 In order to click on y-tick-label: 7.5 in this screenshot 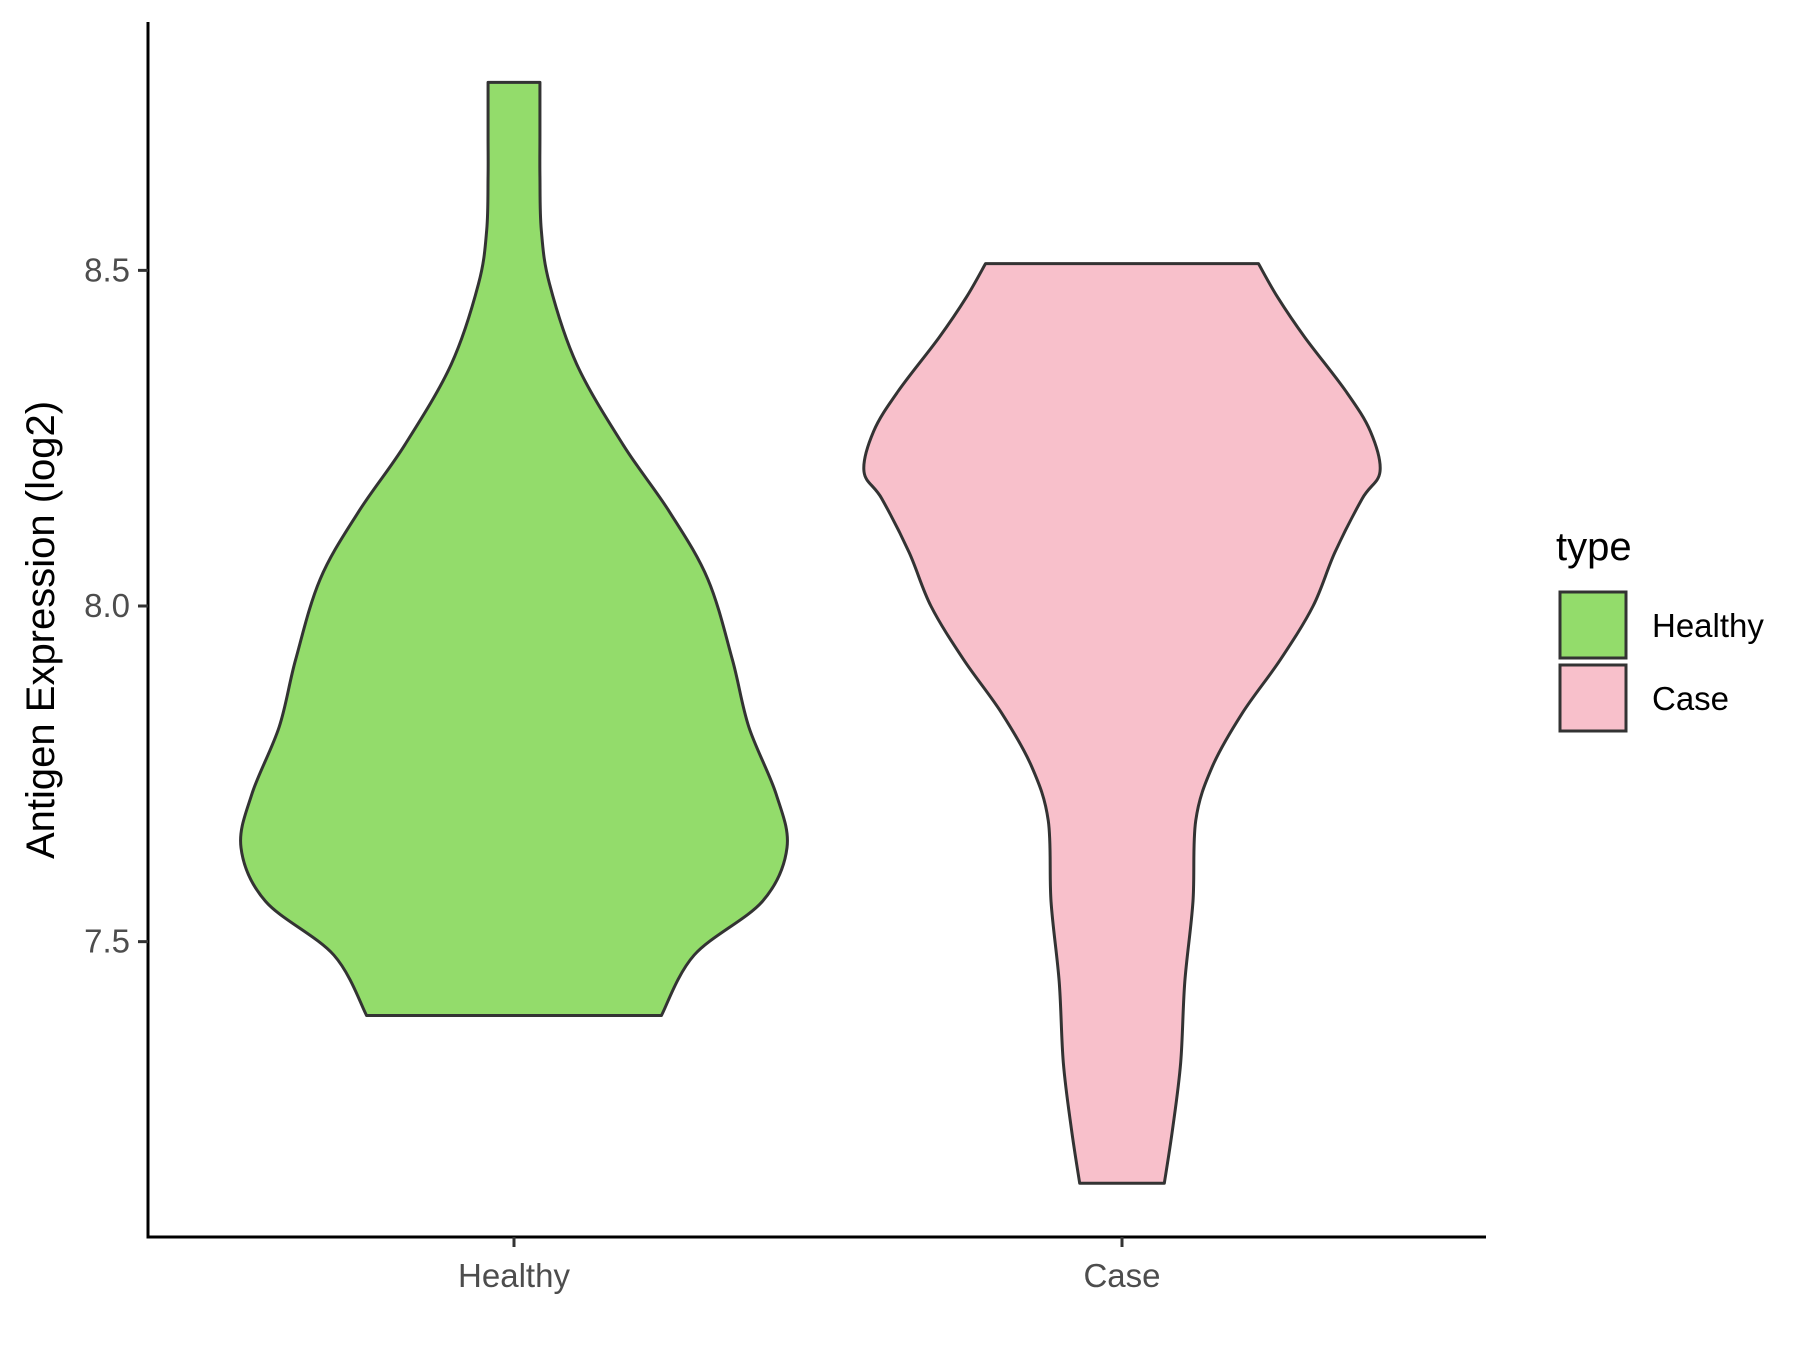, I will do `click(107, 941)`.